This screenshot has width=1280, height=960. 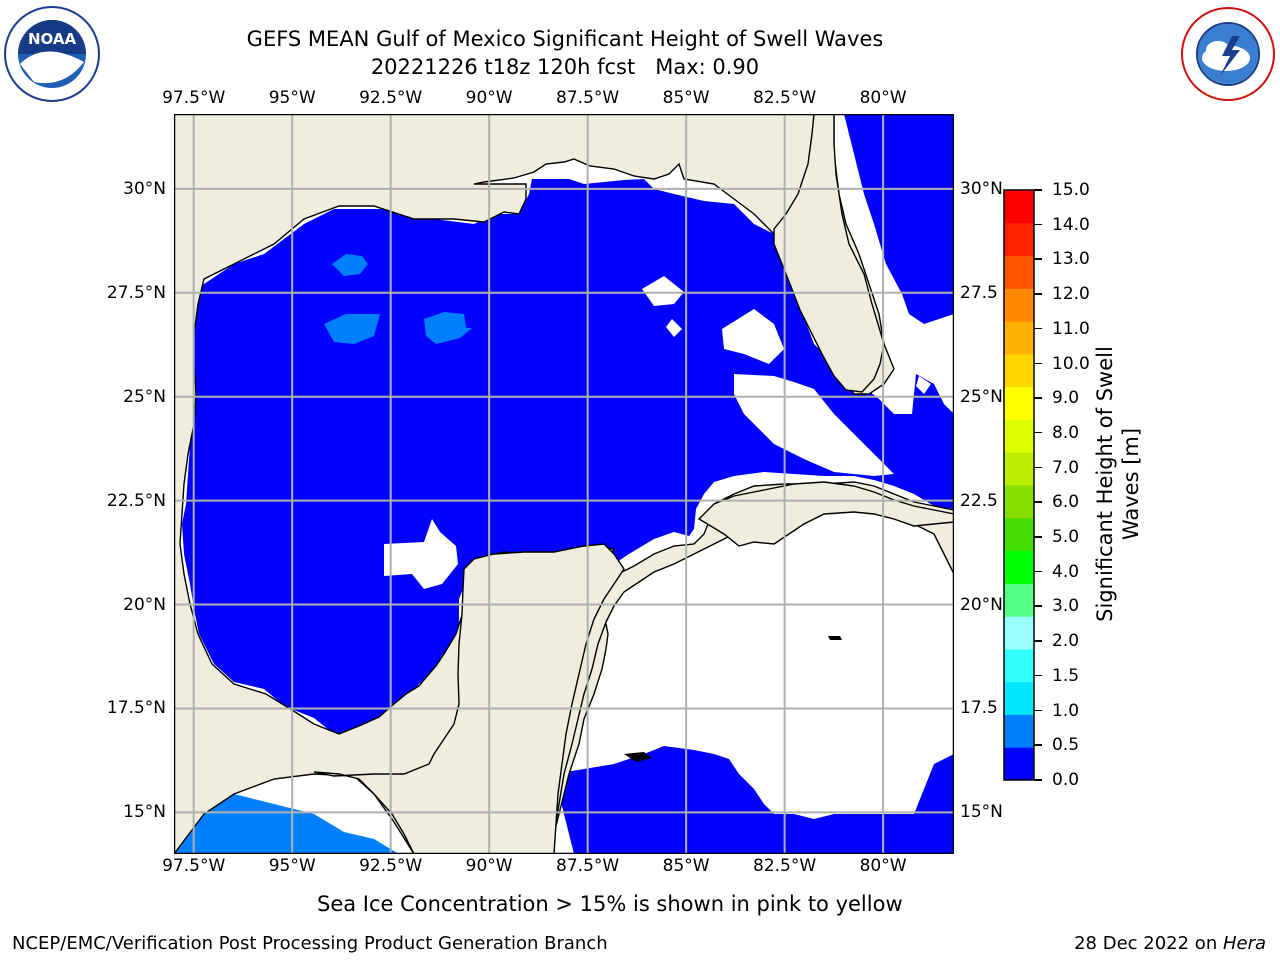 What do you see at coordinates (1066, 398) in the screenshot?
I see `colorbar-tick-label: 9.0` at bounding box center [1066, 398].